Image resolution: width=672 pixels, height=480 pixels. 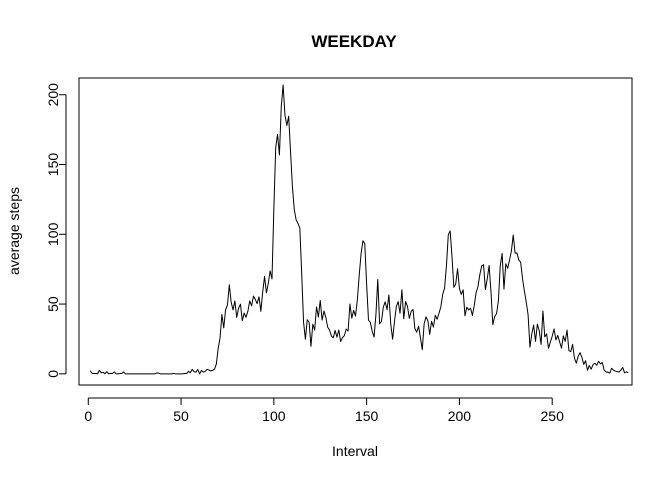 I want to click on x-tick-label: 250, so click(x=553, y=416).